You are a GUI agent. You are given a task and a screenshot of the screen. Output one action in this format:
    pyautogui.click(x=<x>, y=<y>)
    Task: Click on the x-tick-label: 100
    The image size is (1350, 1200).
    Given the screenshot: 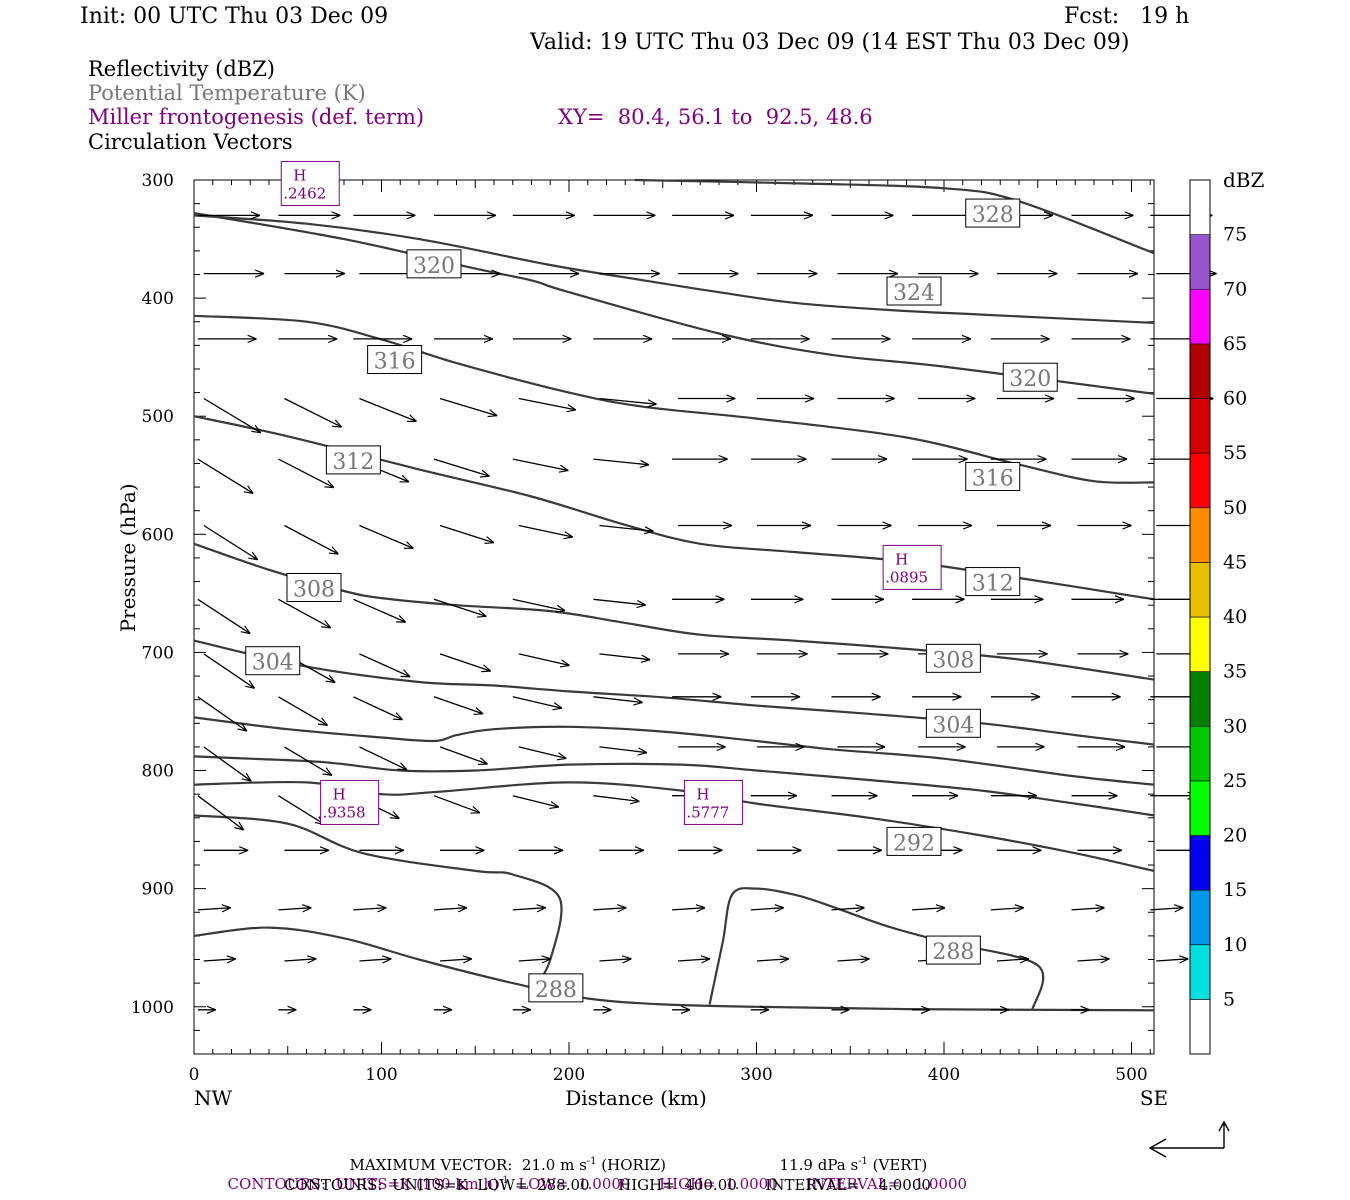 What is the action you would take?
    pyautogui.click(x=381, y=1075)
    